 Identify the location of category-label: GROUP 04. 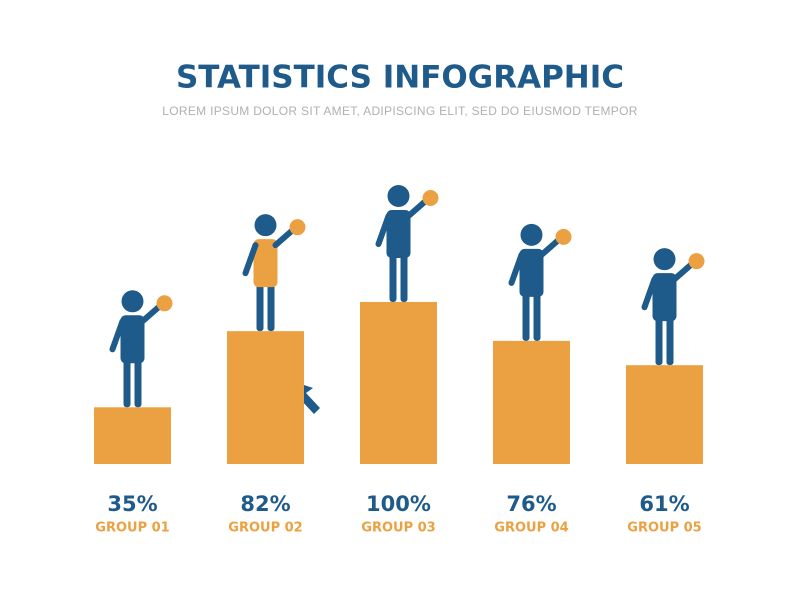
(531, 528).